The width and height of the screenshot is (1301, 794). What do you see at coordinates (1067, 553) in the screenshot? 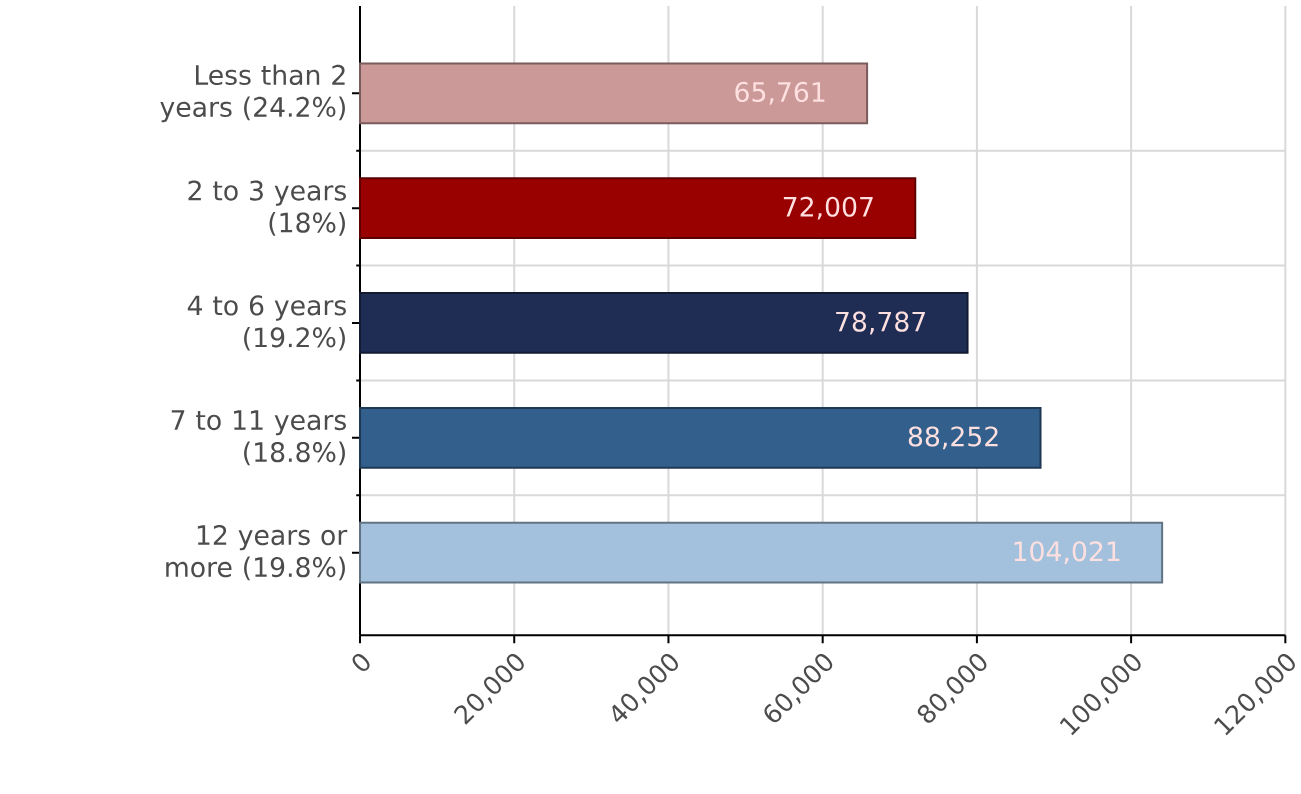
I see `data-label: 104,021` at bounding box center [1067, 553].